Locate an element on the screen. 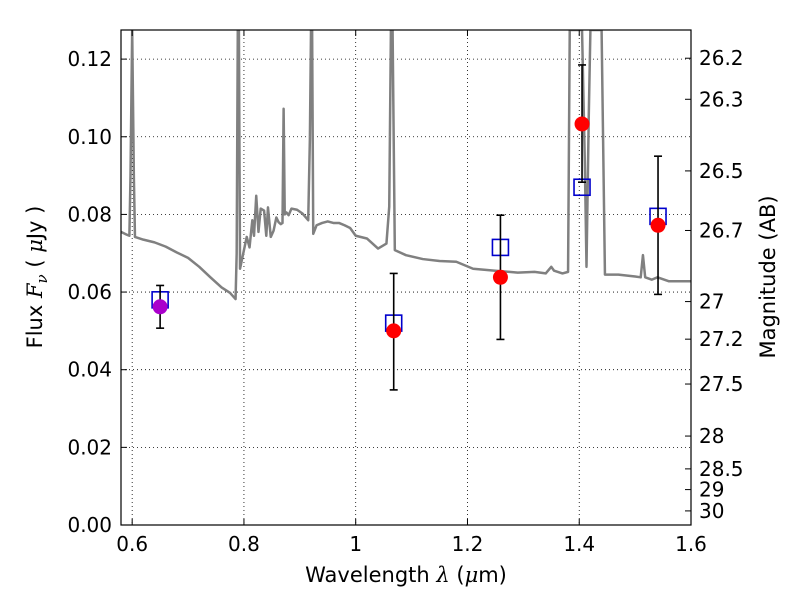 Image resolution: width=800 pixels, height=600 pixels. x-tick-label: 1.6 is located at coordinates (691, 544).